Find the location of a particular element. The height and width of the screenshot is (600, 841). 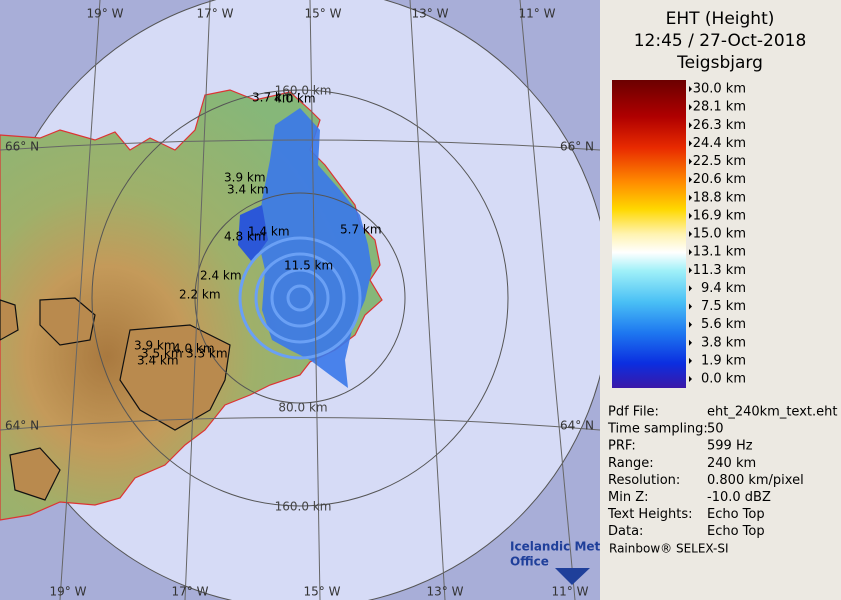

range-label: 80.0 km is located at coordinates (302, 408).